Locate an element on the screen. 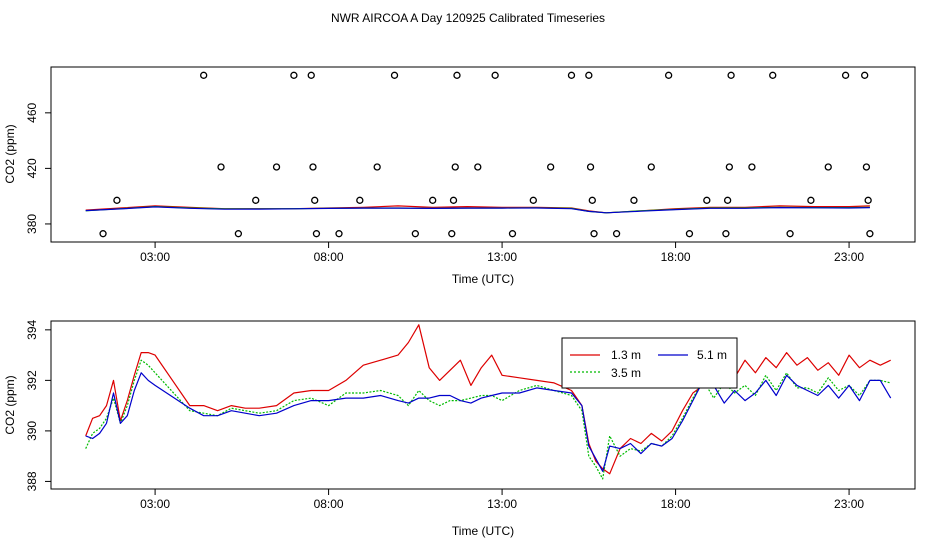  y-tick-label-1-1: 390 is located at coordinates (32, 431).